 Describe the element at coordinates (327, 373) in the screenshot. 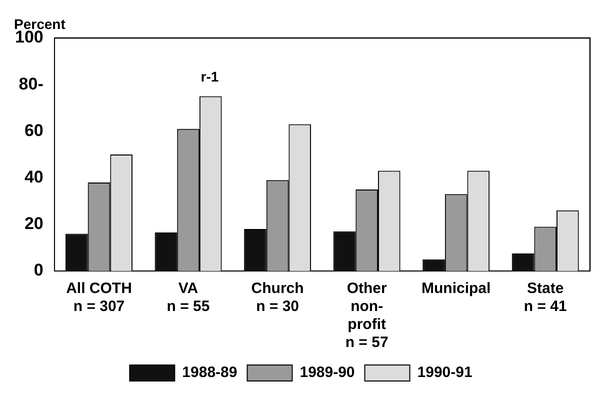

I see `legend-label: 1989-90` at that location.